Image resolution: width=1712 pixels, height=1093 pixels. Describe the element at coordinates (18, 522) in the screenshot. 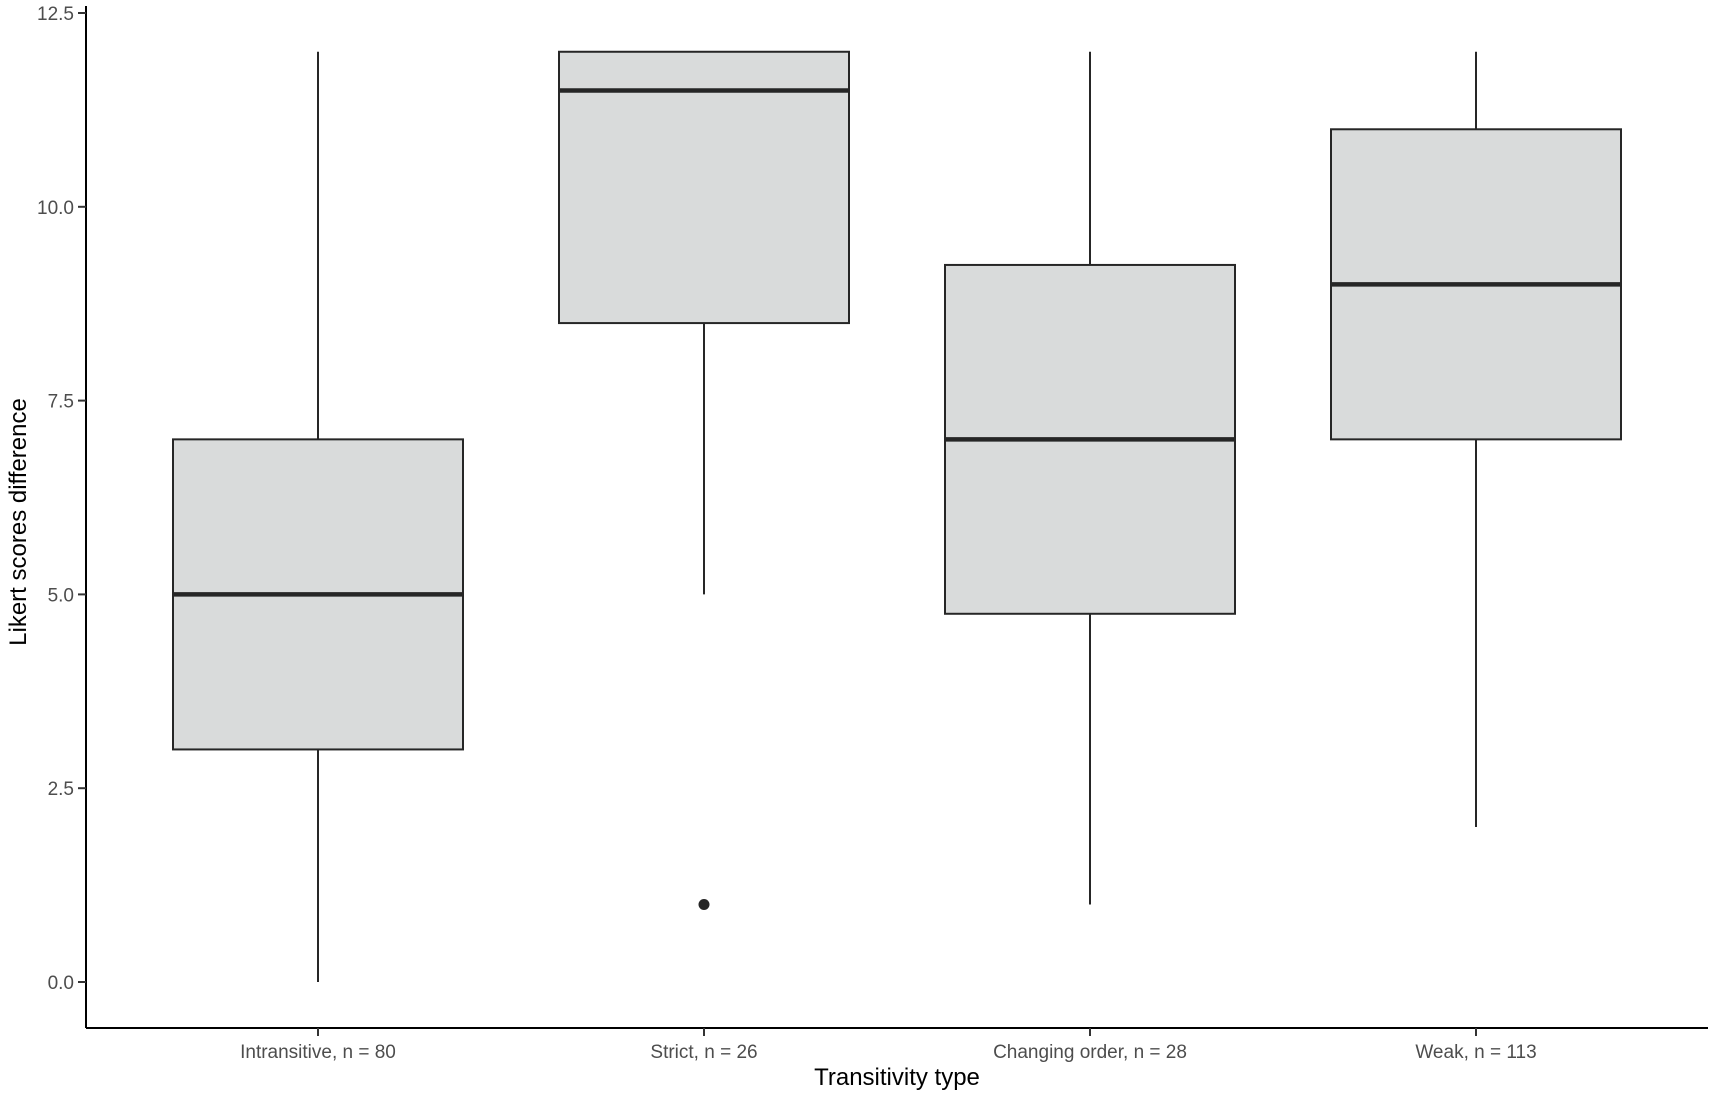

I see `y-axis-title: Likert scores difference` at that location.